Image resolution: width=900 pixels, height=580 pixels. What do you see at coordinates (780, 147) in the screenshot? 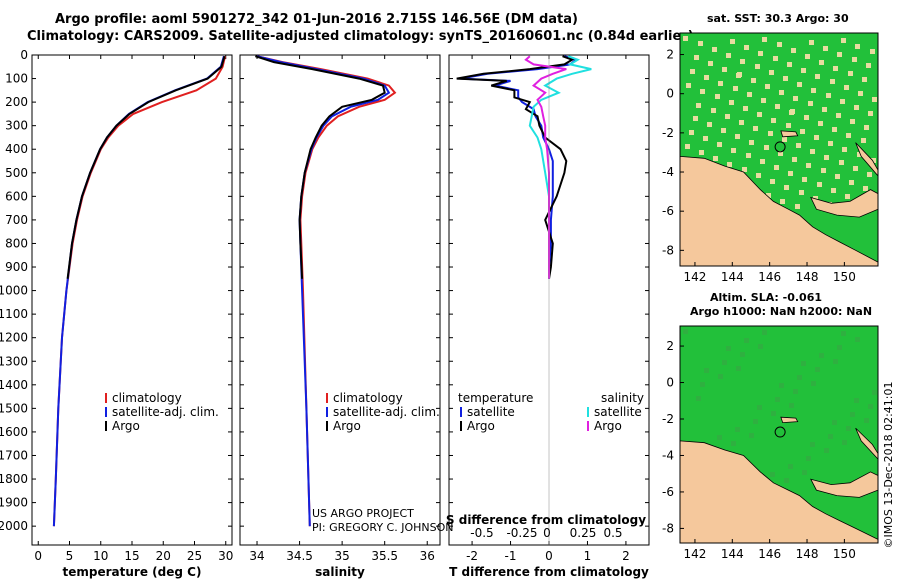
I see `map1-float-marker` at bounding box center [780, 147].